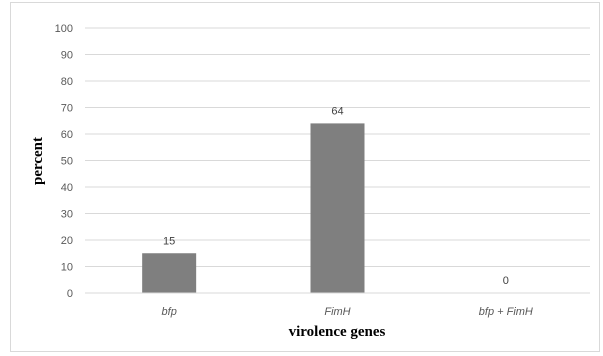 This screenshot has height=356, width=603. I want to click on data-label: 15, so click(169, 241).